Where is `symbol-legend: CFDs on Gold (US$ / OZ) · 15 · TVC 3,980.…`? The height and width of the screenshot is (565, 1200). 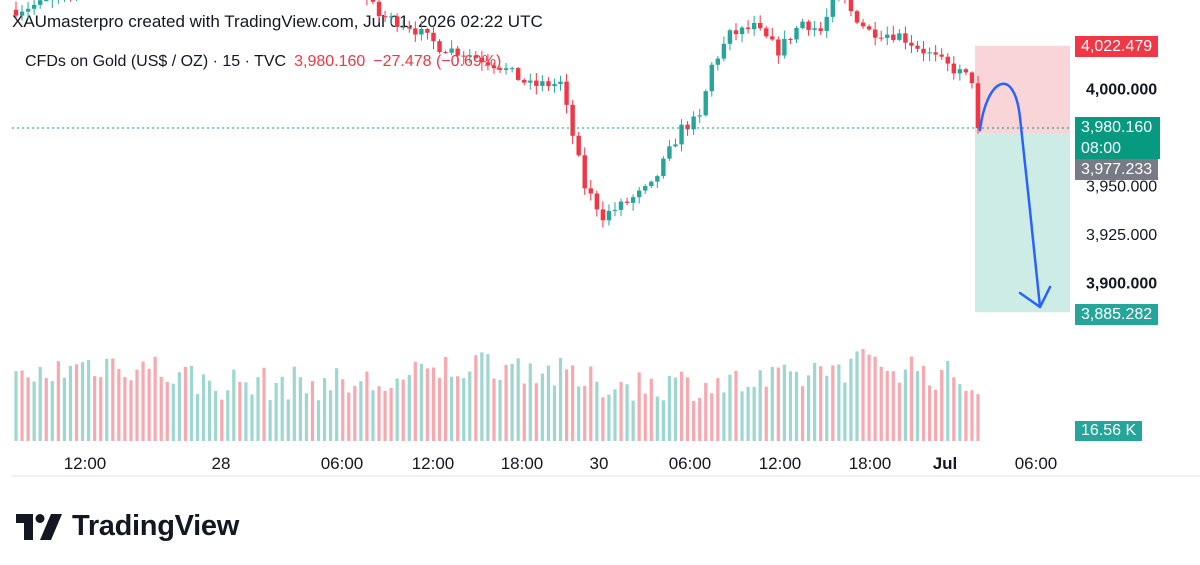 symbol-legend: CFDs on Gold (US$ / OZ) · 15 · TVC 3,980.… is located at coordinates (263, 62).